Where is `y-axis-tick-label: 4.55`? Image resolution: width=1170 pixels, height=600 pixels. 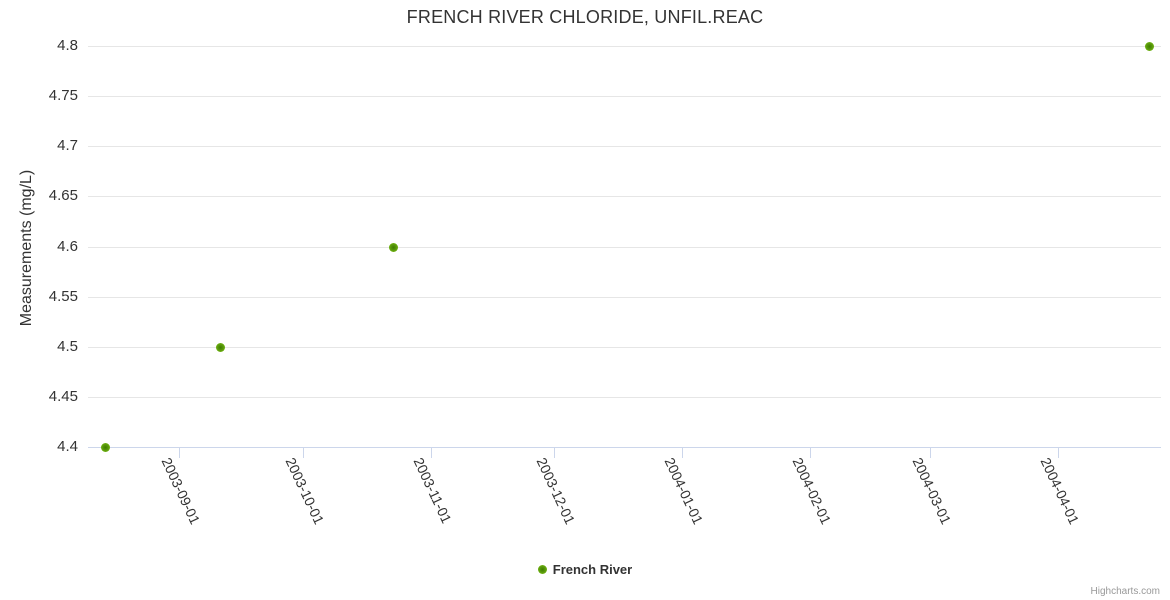 y-axis-tick-label: 4.55 is located at coordinates (63, 296).